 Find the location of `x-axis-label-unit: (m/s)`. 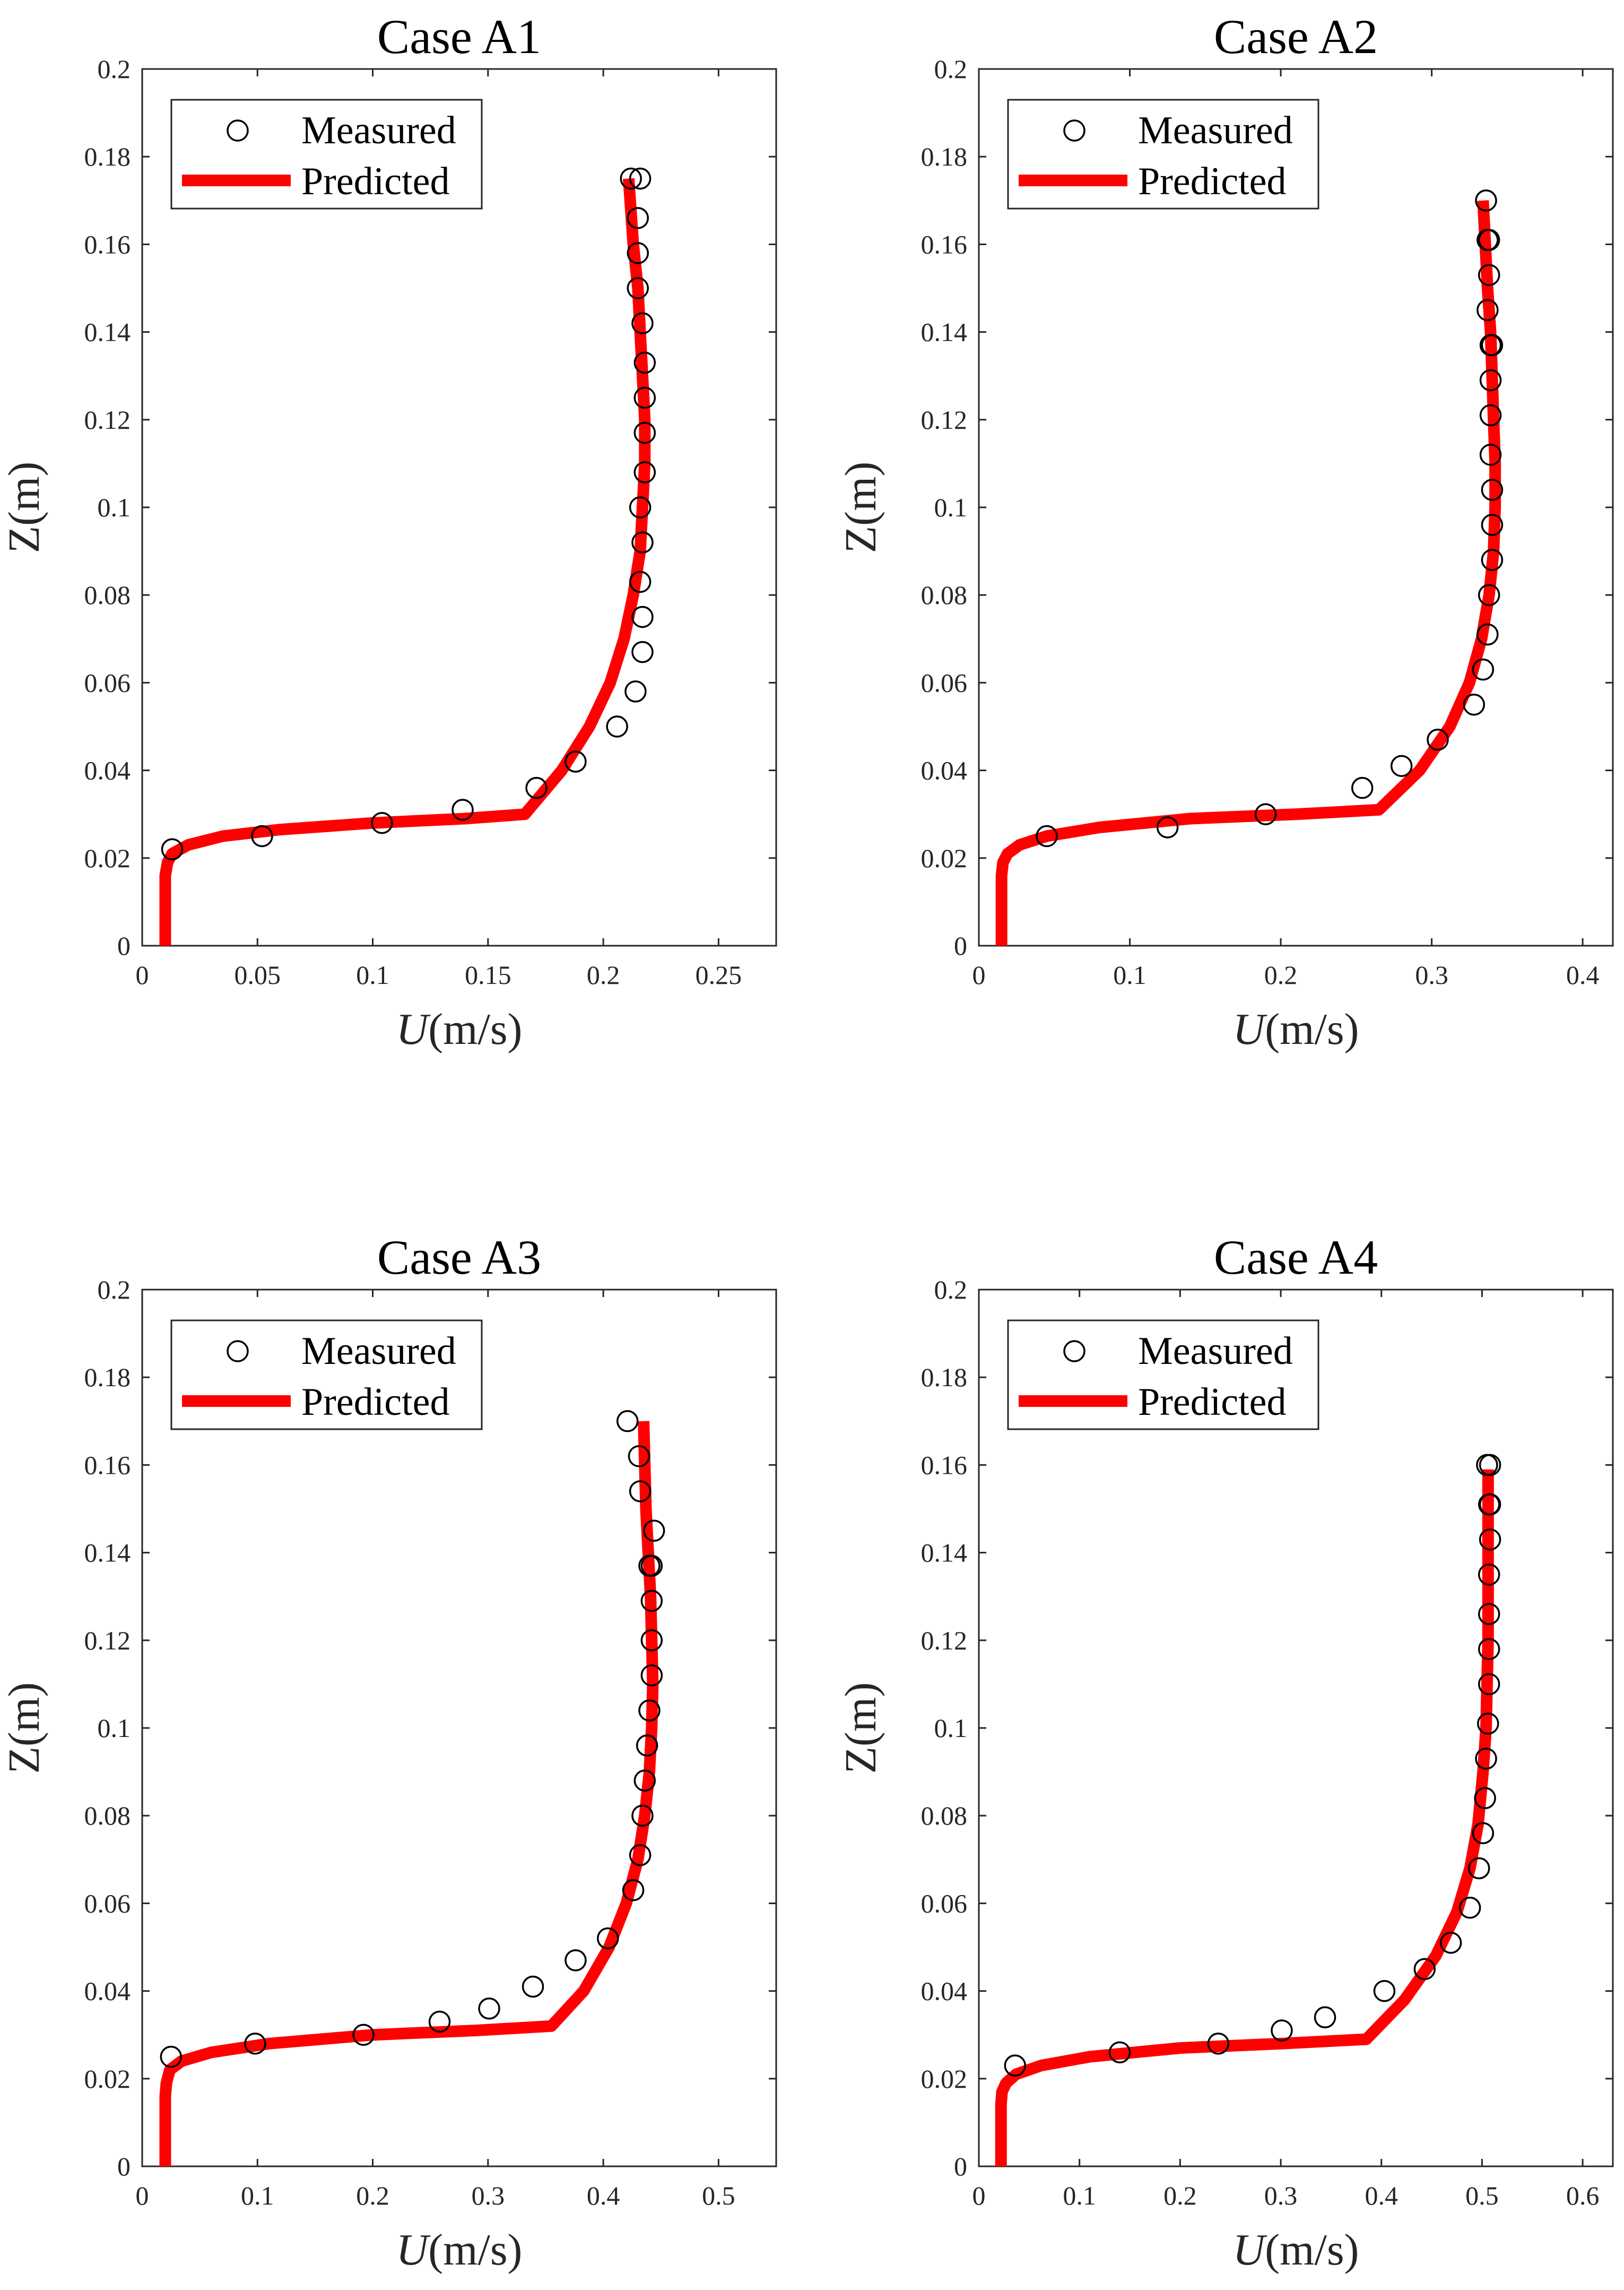

x-axis-label-unit: (m/s) is located at coordinates (475, 2250).